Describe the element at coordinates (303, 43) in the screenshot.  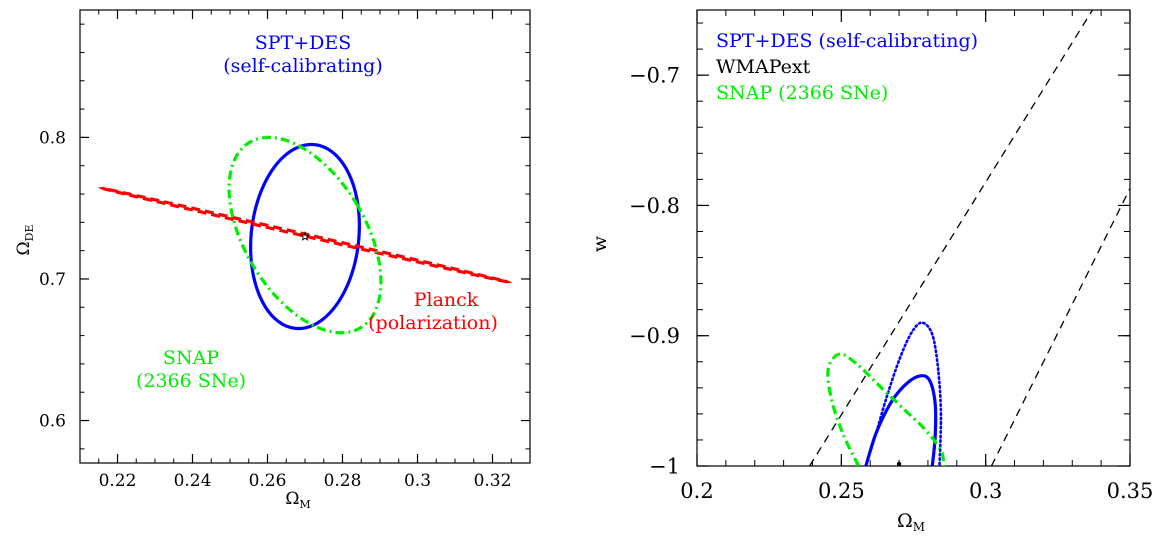
I see `spt-des-annotation-line-1: SPT+DES` at that location.